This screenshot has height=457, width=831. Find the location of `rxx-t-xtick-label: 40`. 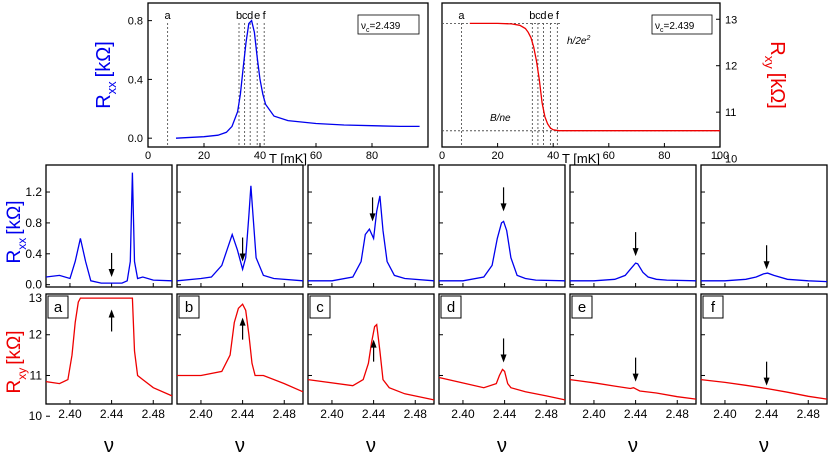

rxx-t-xtick-label: 40 is located at coordinates (260, 156).